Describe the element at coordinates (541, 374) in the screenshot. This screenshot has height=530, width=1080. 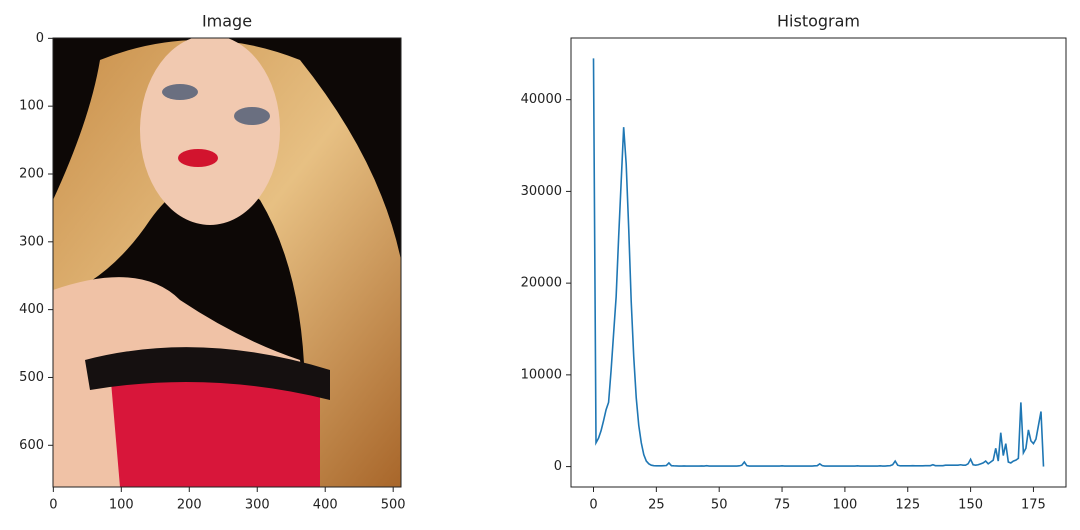
I see `y-tick-label: 10000` at that location.